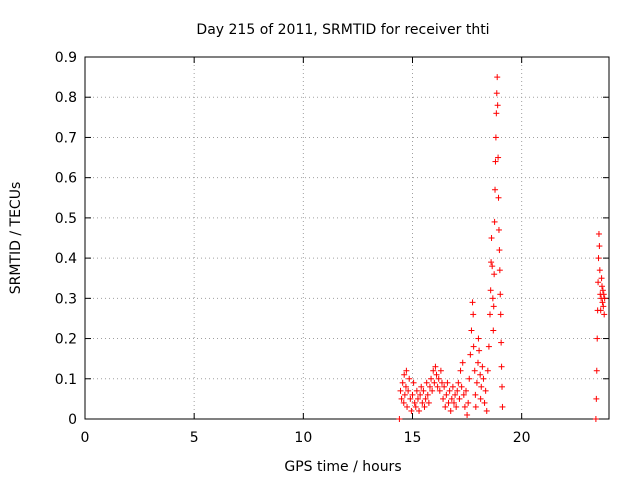 This screenshot has height=480, width=640. What do you see at coordinates (72, 420) in the screenshot?
I see `y-tick-label: 0` at bounding box center [72, 420].